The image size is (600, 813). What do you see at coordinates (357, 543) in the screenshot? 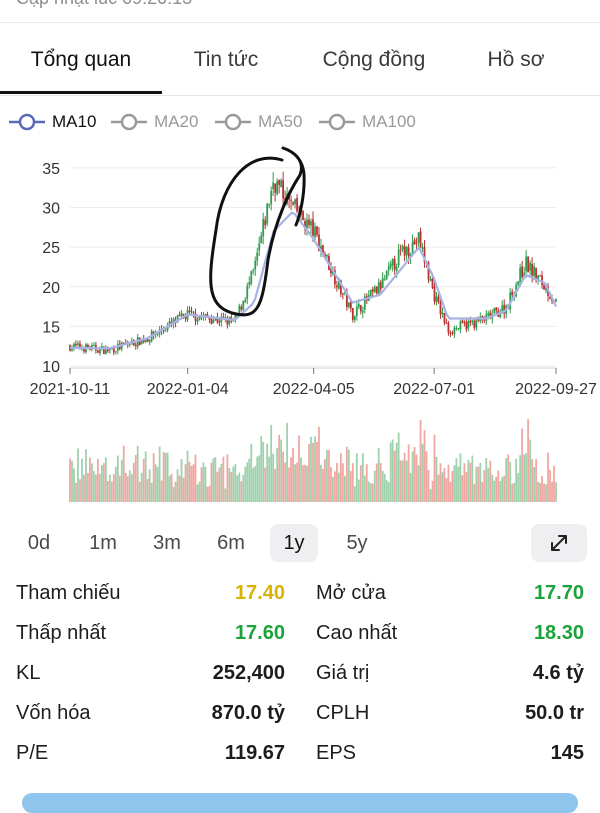
I see `range-5y: 5y` at bounding box center [357, 543].